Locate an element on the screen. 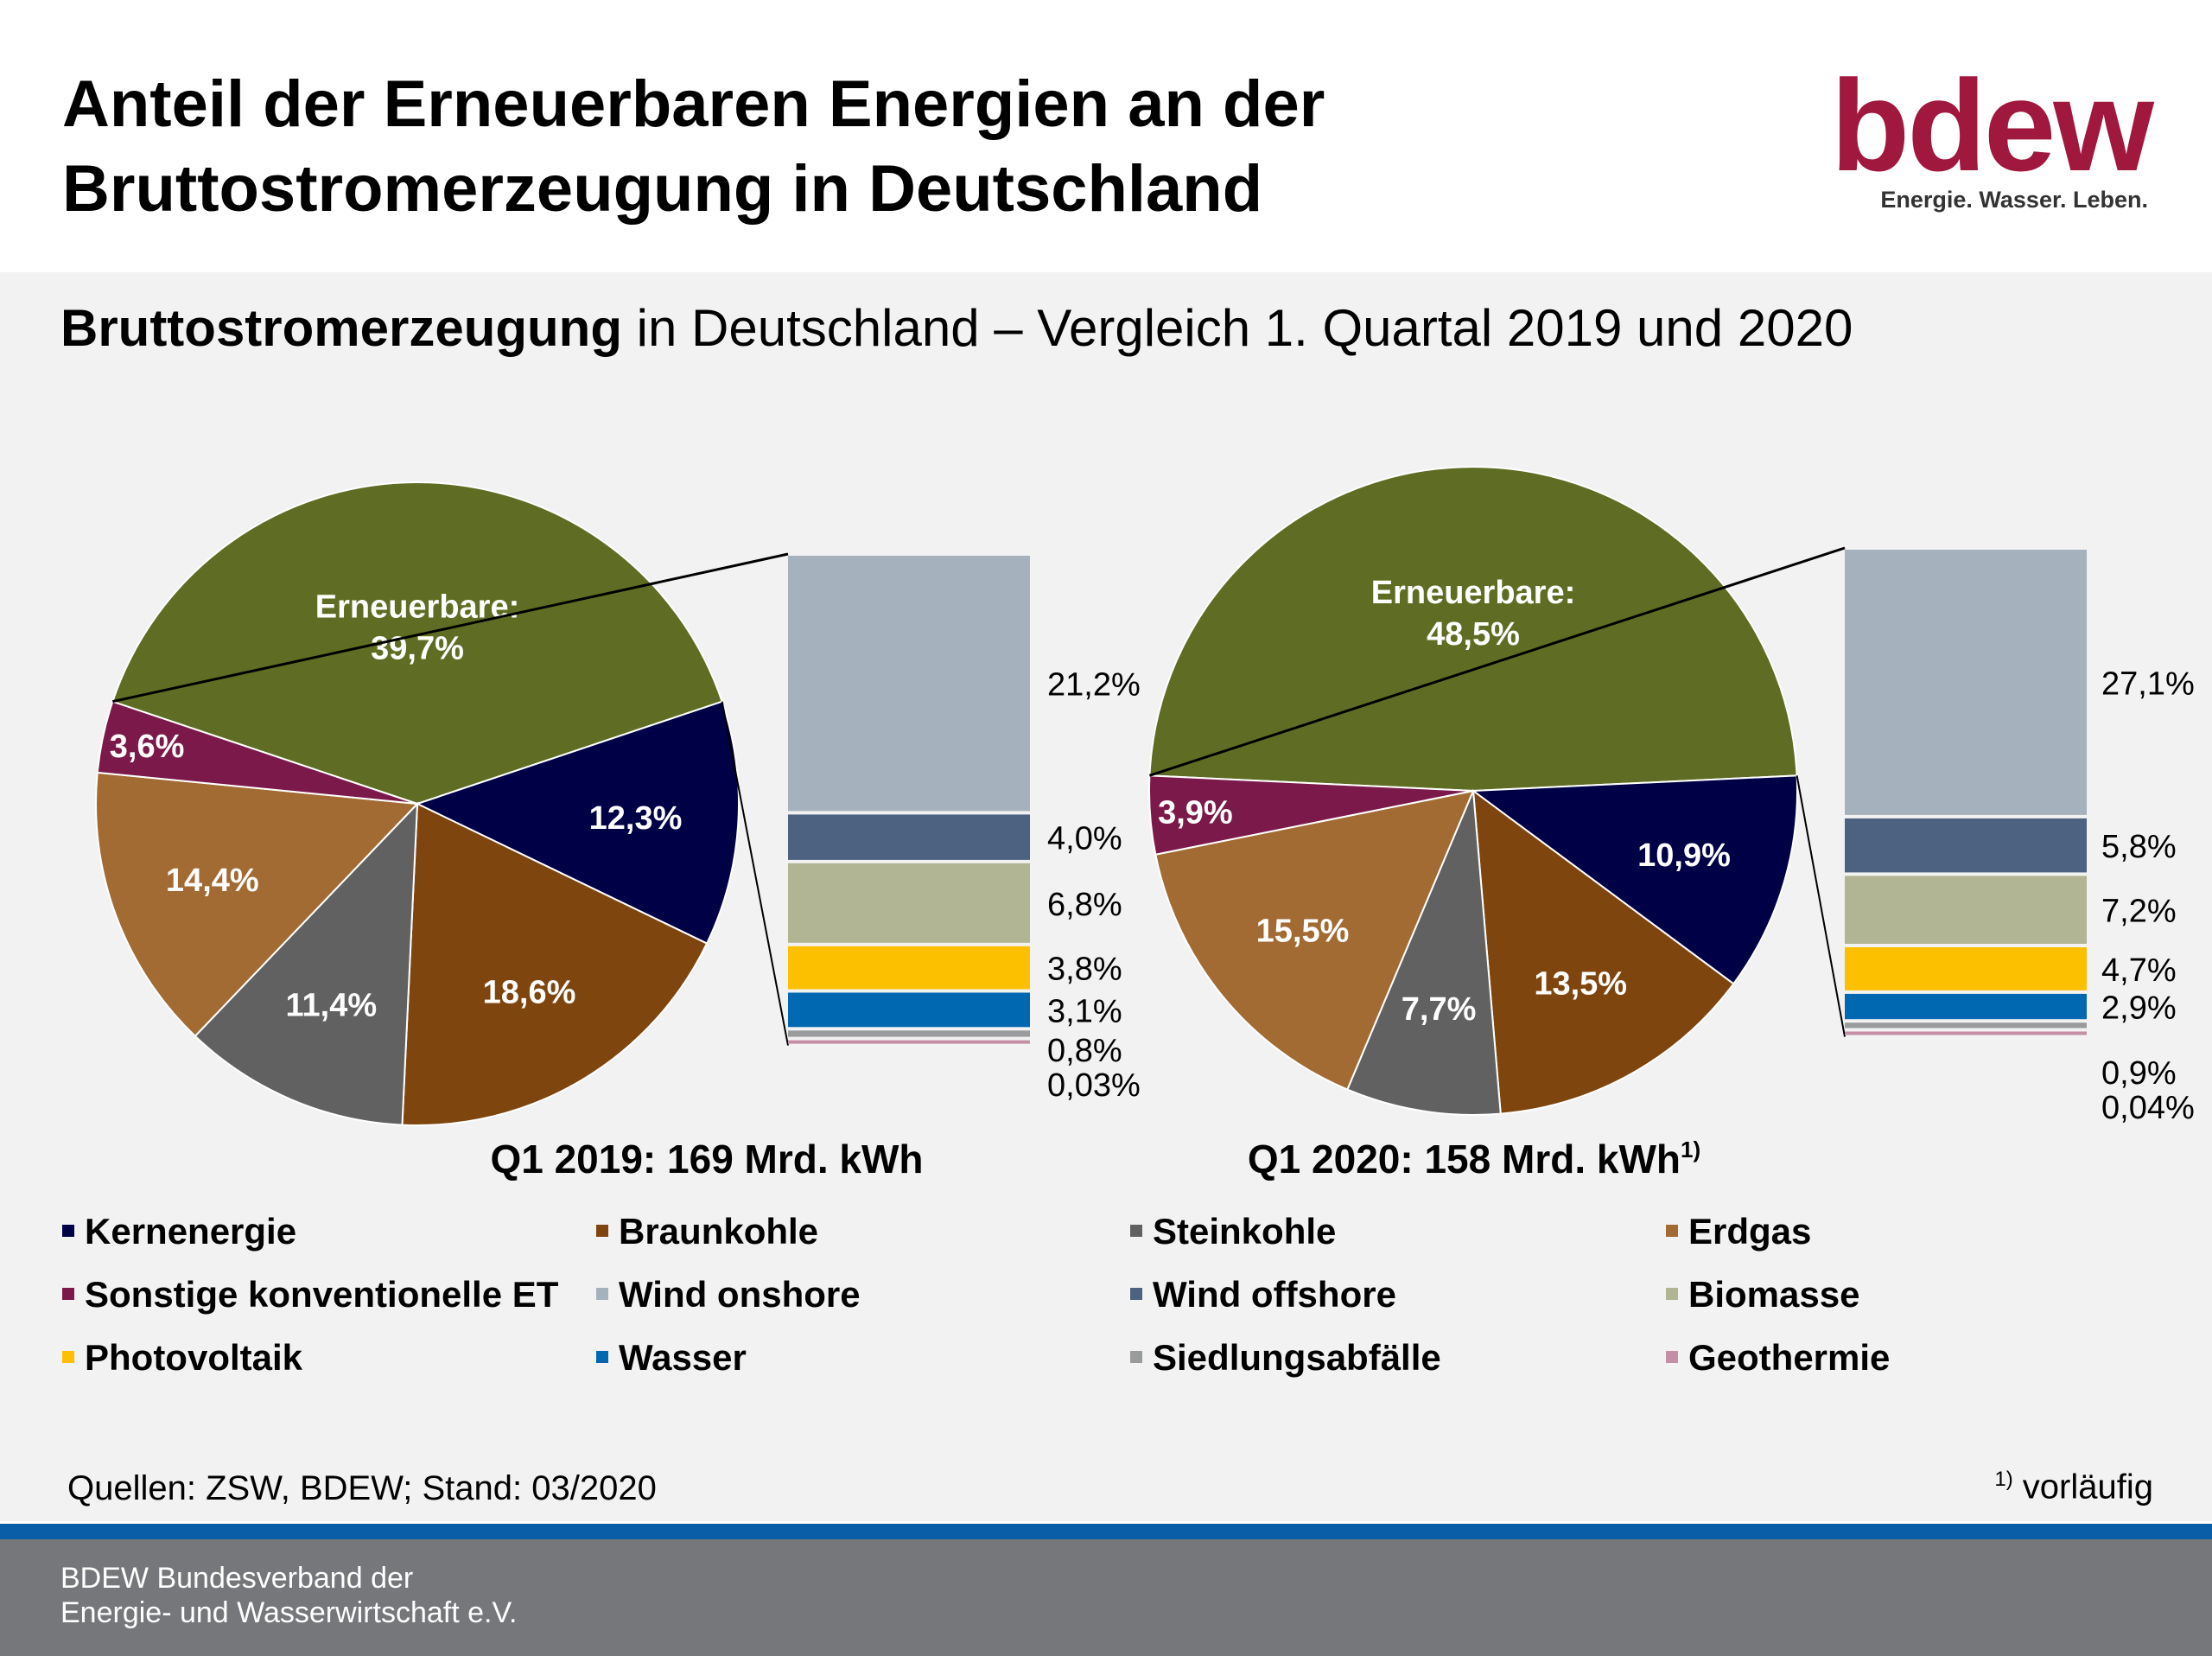 This screenshot has height=1656, width=2212. legend-item-steinkohle: Steinkohle is located at coordinates (1233, 1231).